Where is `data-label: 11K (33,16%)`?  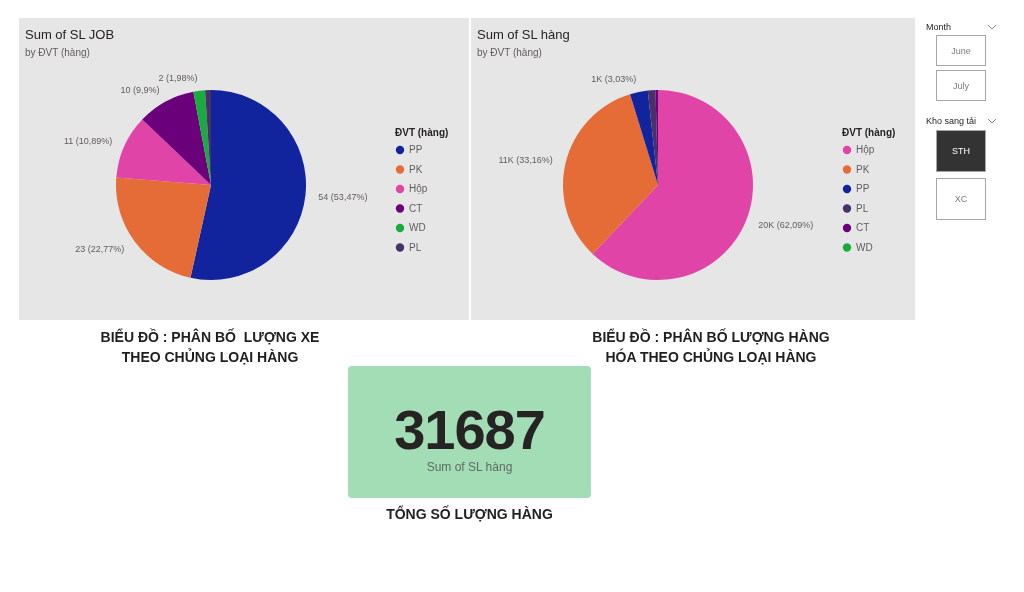 data-label: 11K (33,16%) is located at coordinates (525, 160).